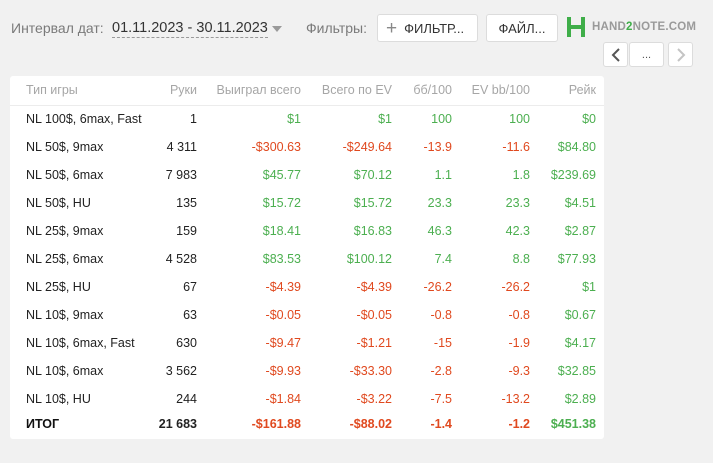  Describe the element at coordinates (441, 424) in the screenshot. I see `cell-bb100: -1.4` at that location.